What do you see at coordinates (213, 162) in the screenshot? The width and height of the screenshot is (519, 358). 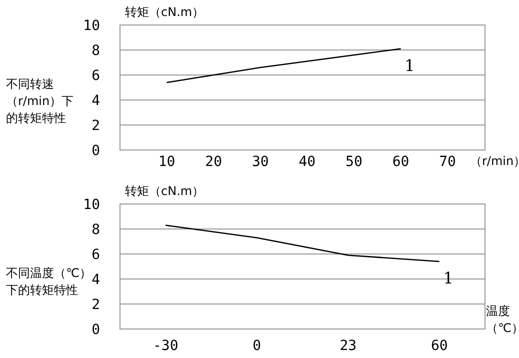 I see `x-tick-label: 20` at bounding box center [213, 162].